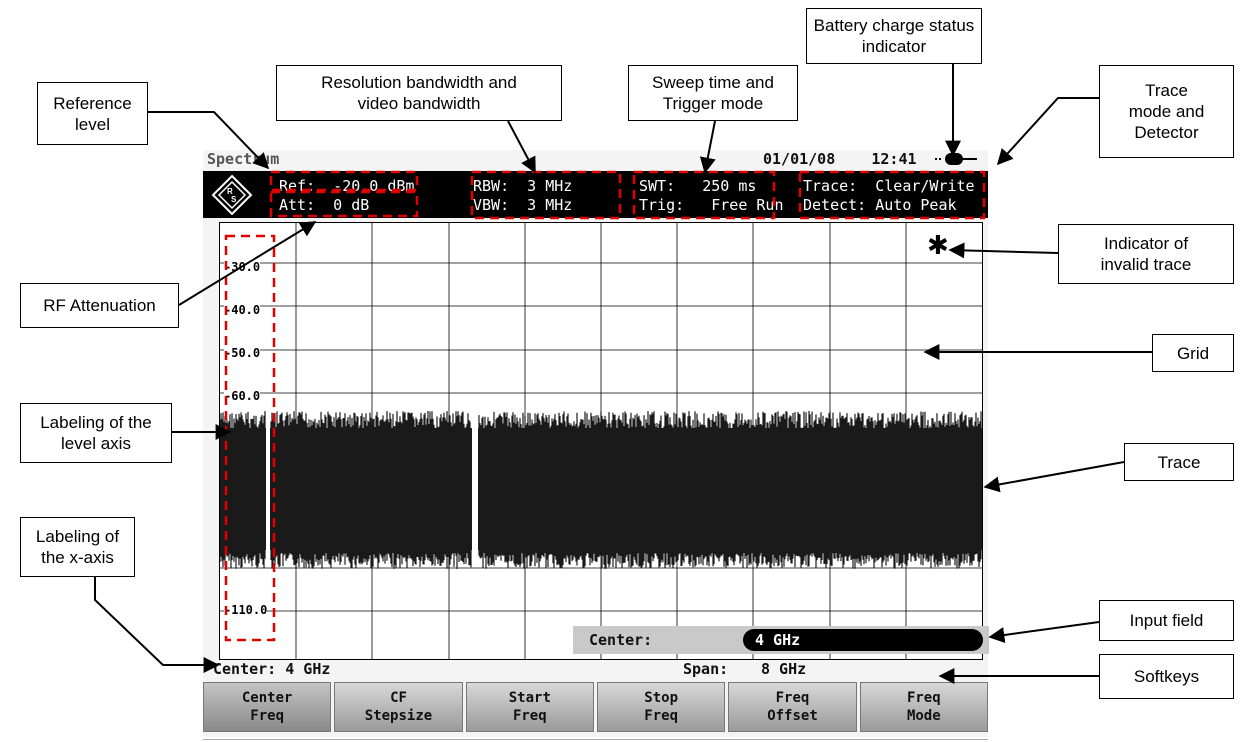 This screenshot has height=742, width=1244. Describe the element at coordinates (661, 698) in the screenshot. I see `softkey-line1: Stop` at that location.